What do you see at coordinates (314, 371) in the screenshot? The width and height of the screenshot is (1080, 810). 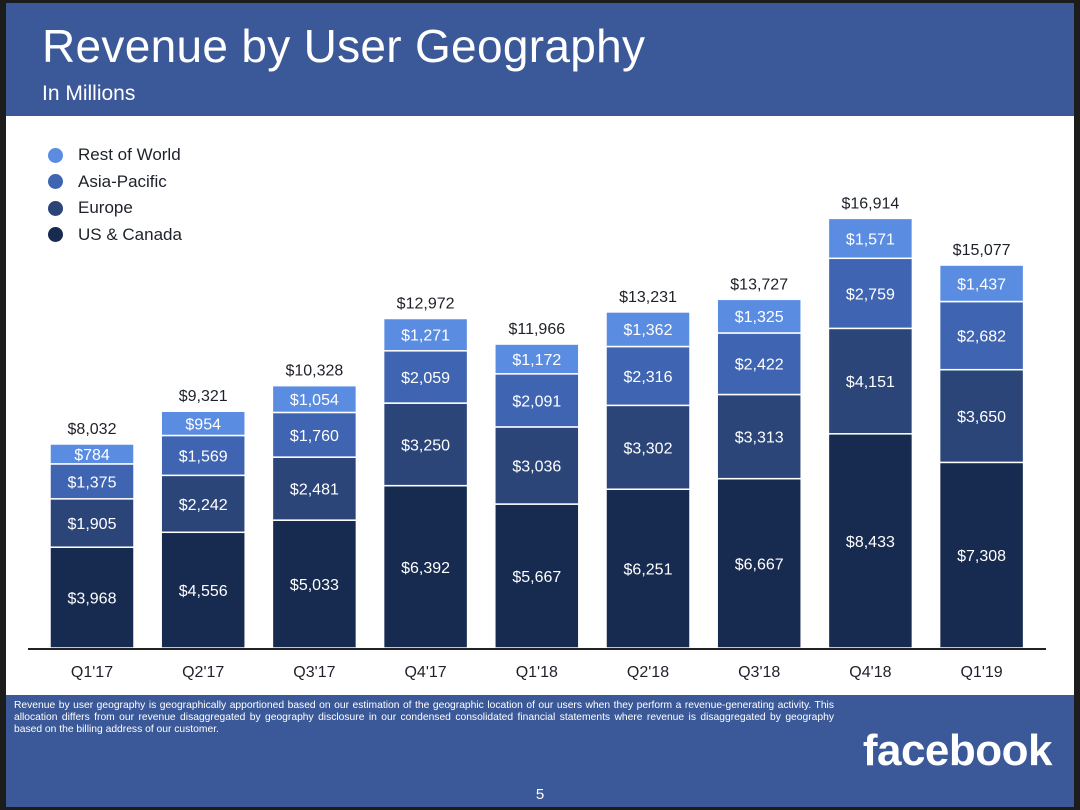 I see `total-label: $10,328` at bounding box center [314, 371].